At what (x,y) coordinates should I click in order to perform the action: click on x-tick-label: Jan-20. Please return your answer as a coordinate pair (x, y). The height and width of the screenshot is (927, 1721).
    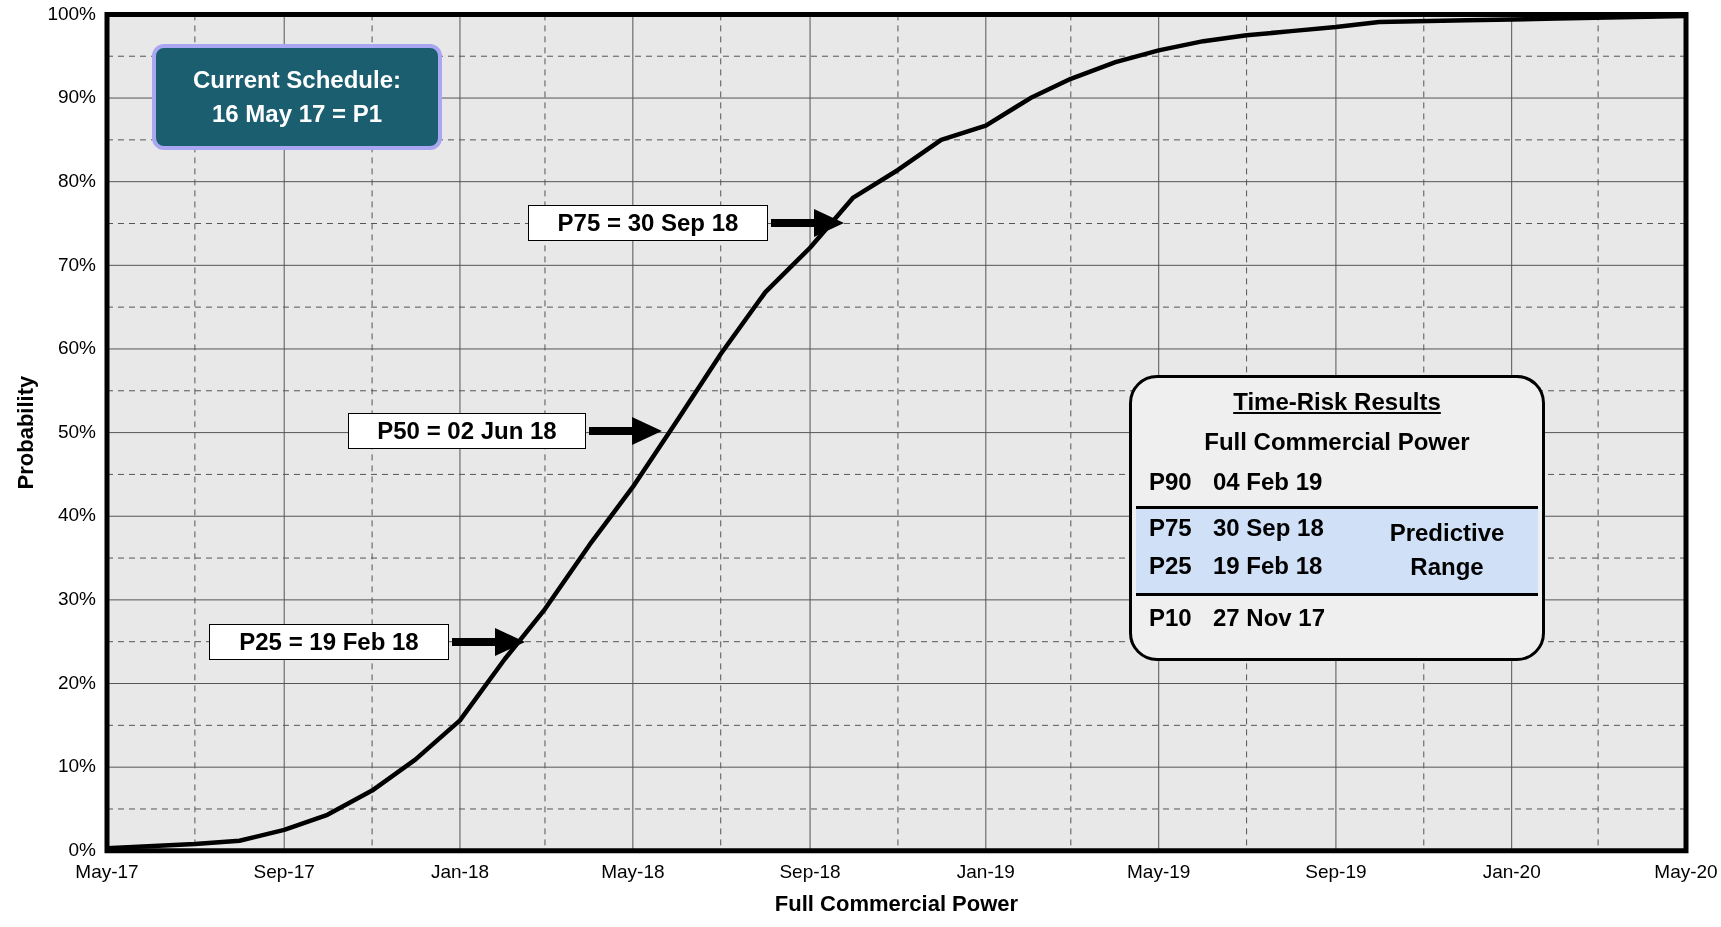
    Looking at the image, I should click on (1511, 872).